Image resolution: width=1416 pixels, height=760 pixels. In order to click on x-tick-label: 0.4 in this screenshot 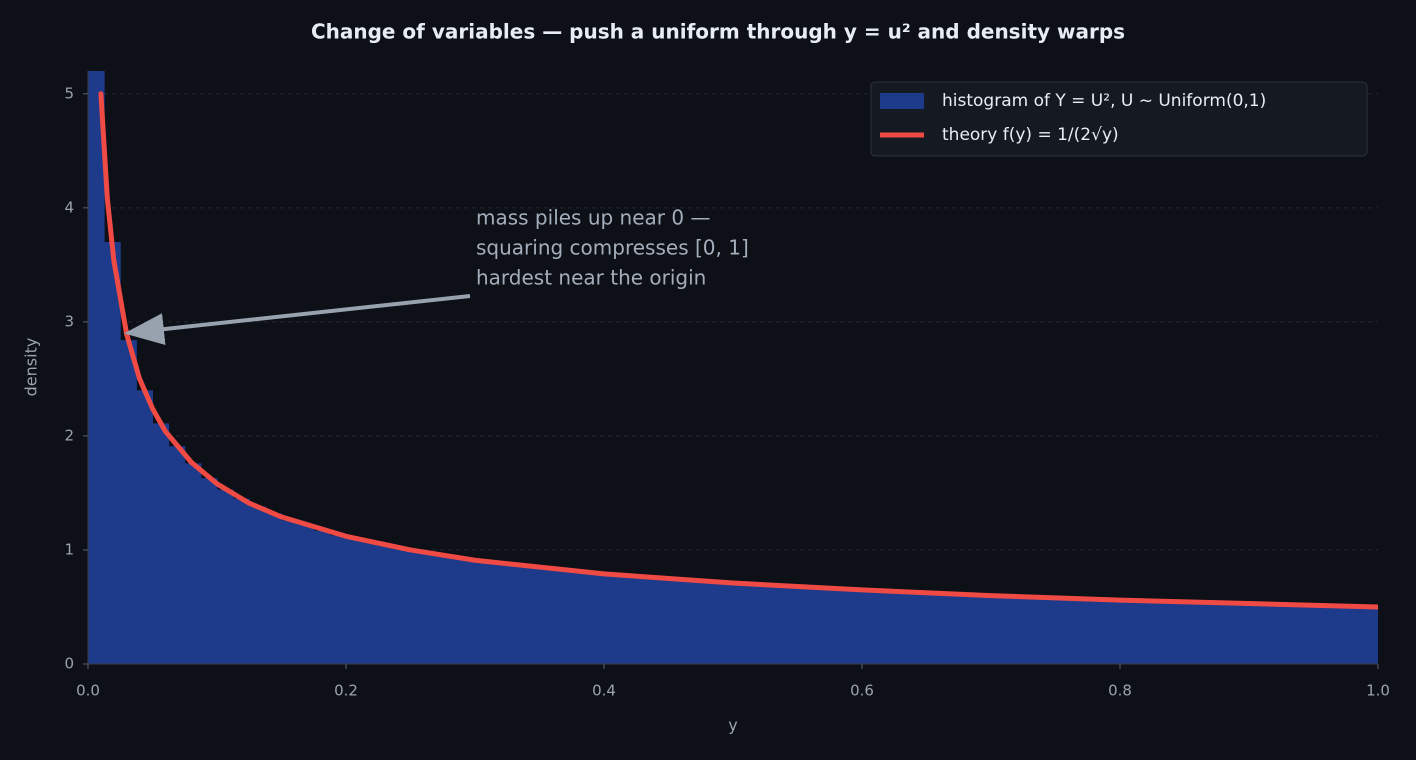, I will do `click(604, 691)`.